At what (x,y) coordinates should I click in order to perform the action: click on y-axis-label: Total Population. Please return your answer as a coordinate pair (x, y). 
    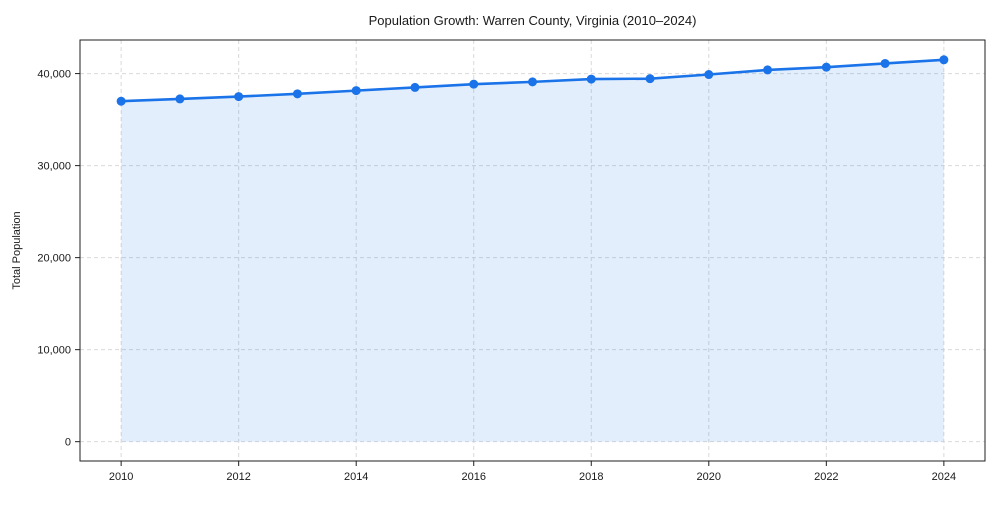
    Looking at the image, I should click on (17, 250).